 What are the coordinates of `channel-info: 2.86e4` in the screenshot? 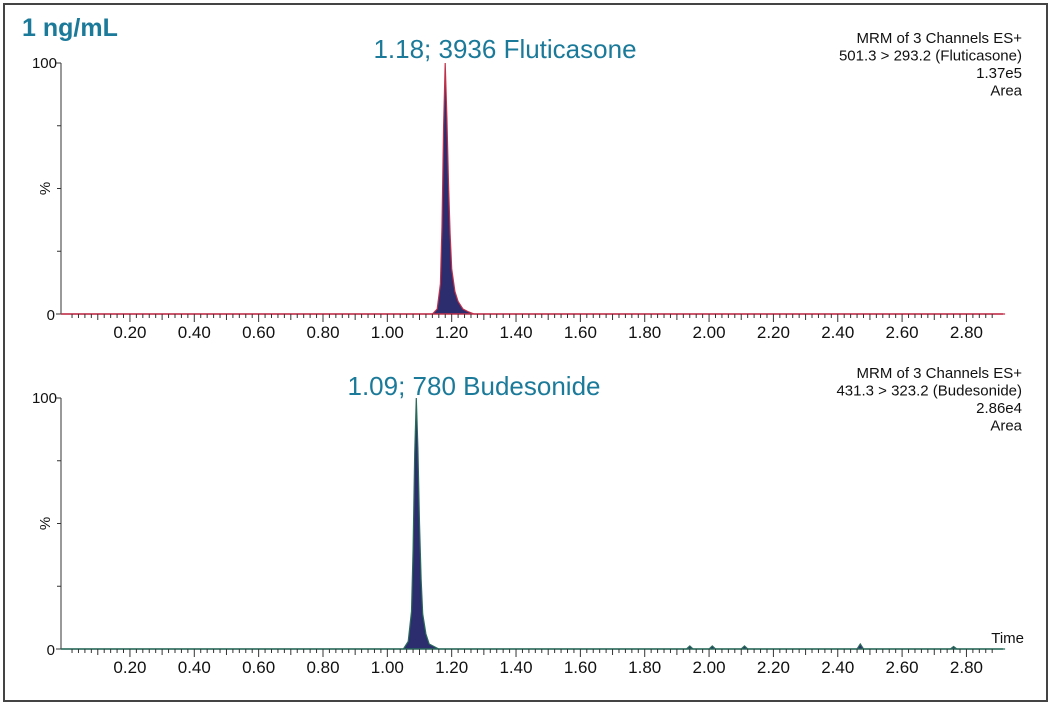 It's located at (999, 408).